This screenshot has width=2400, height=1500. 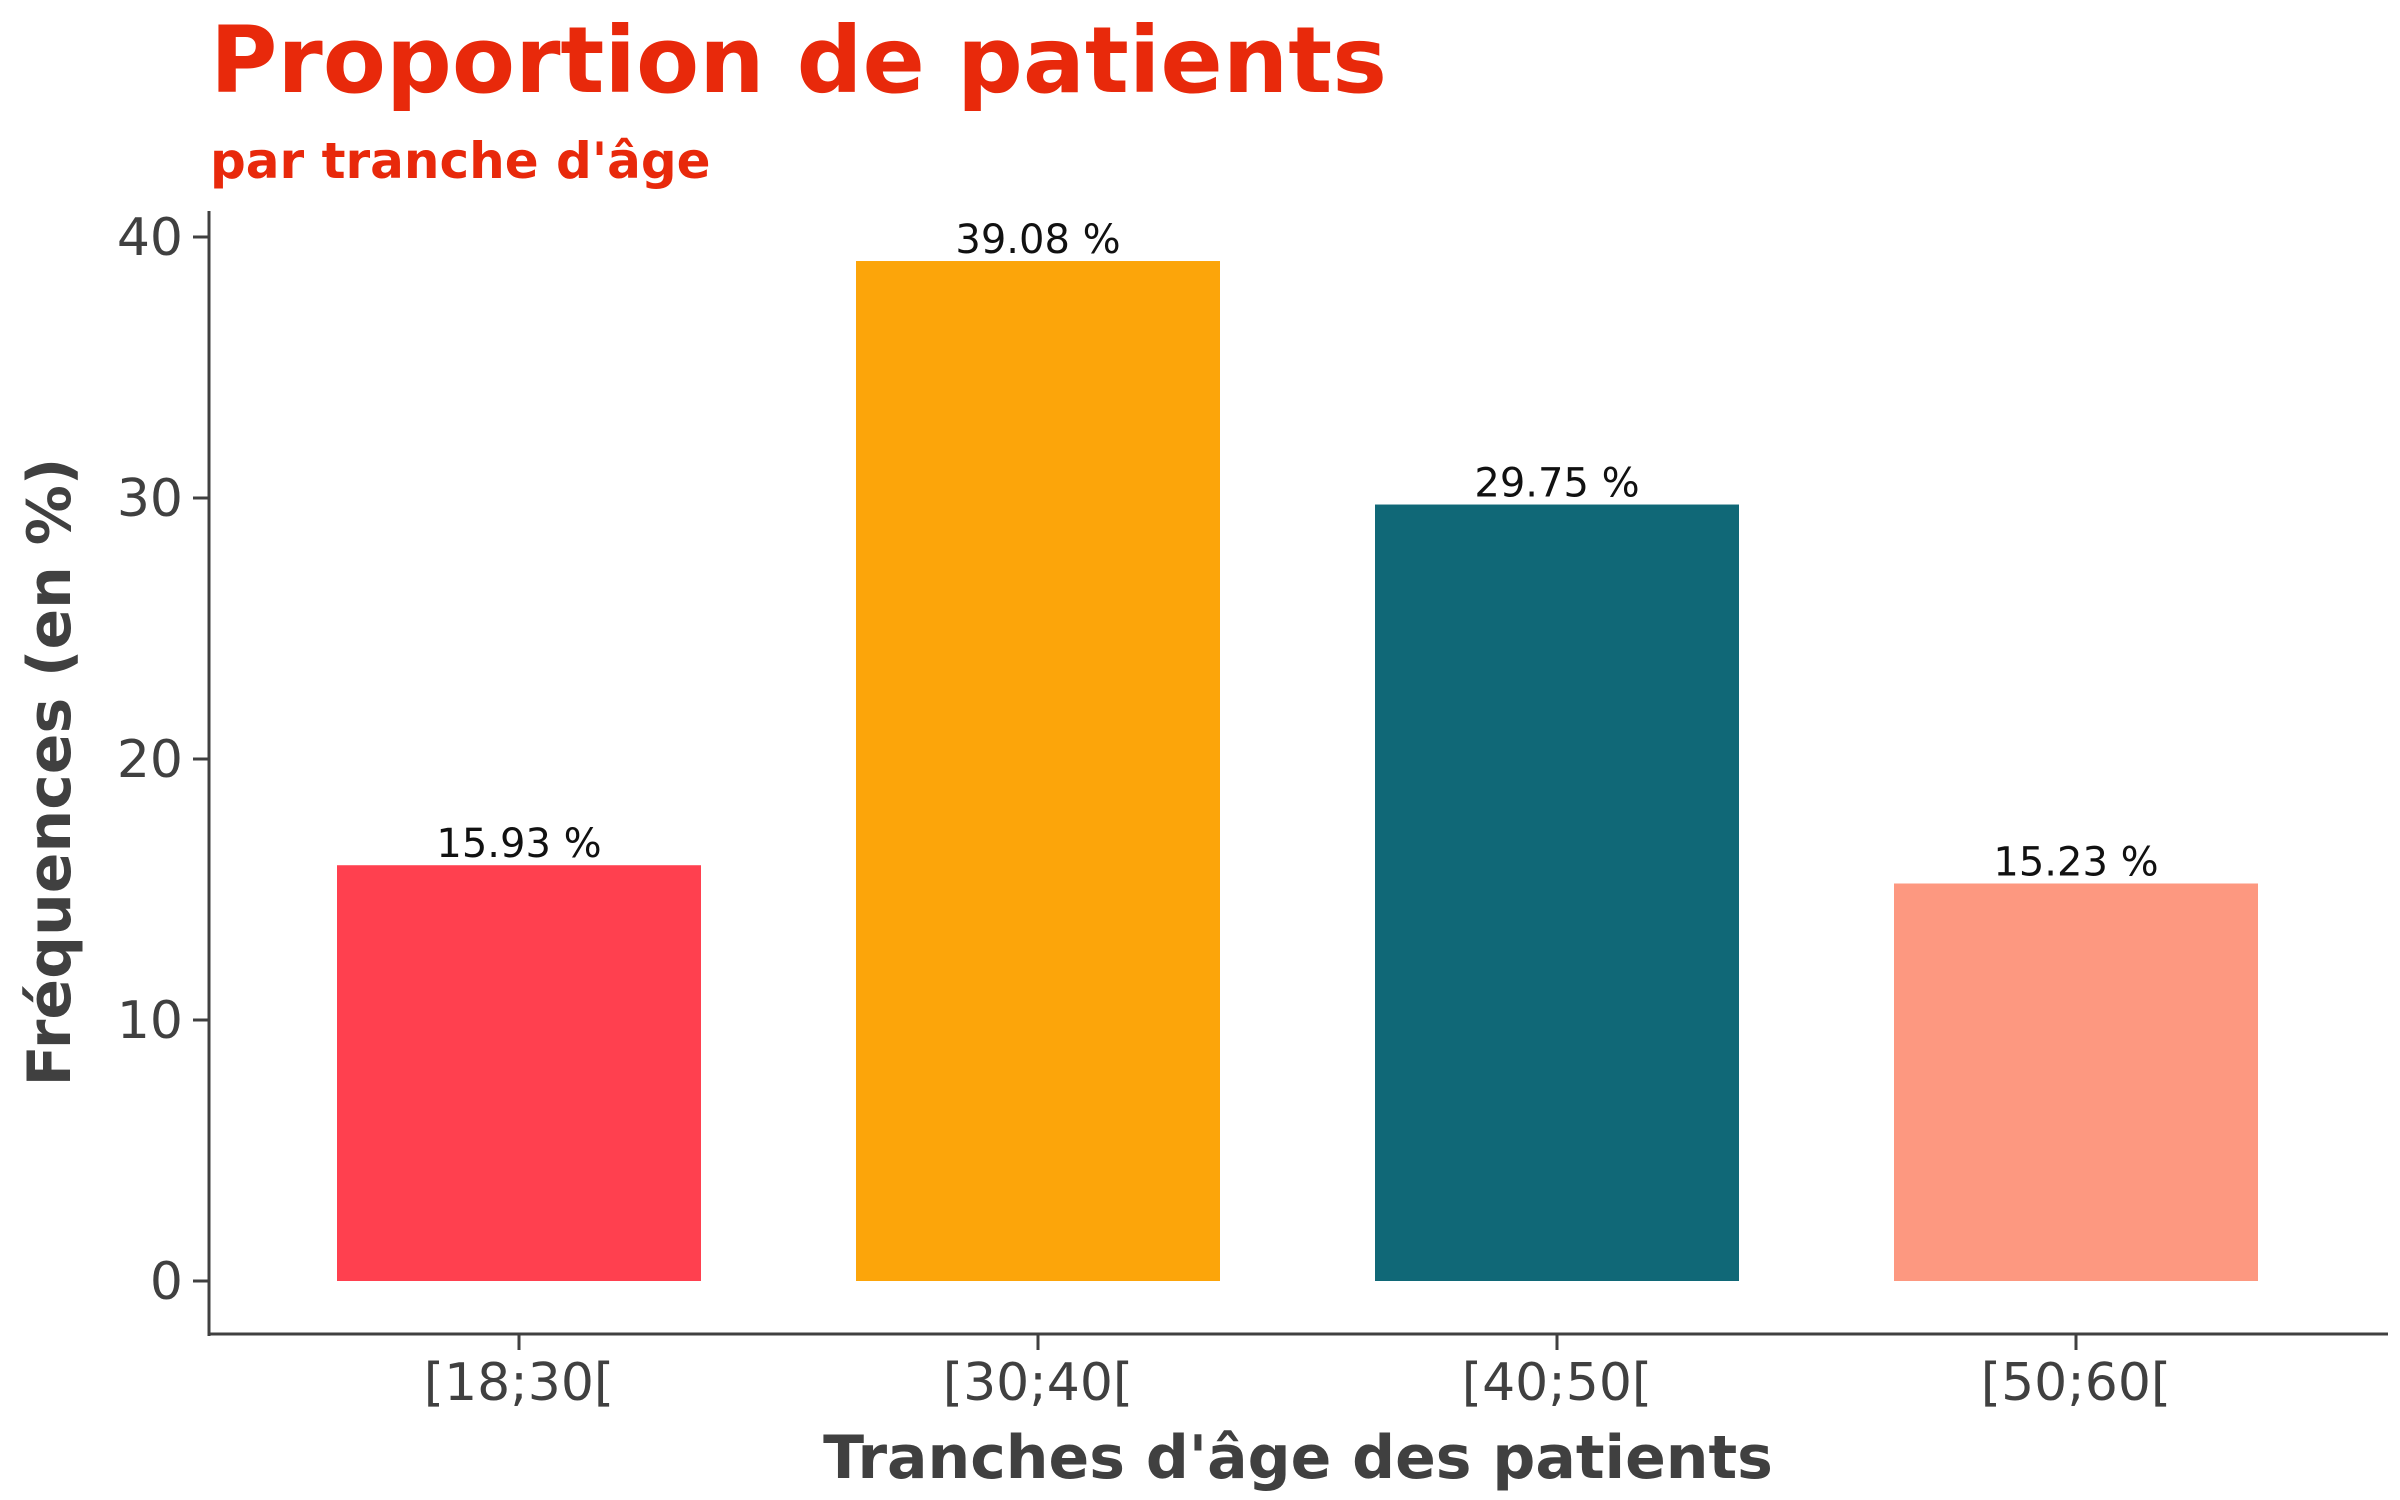 What do you see at coordinates (1038, 1383) in the screenshot?
I see `x-tick-label: [30;40[` at bounding box center [1038, 1383].